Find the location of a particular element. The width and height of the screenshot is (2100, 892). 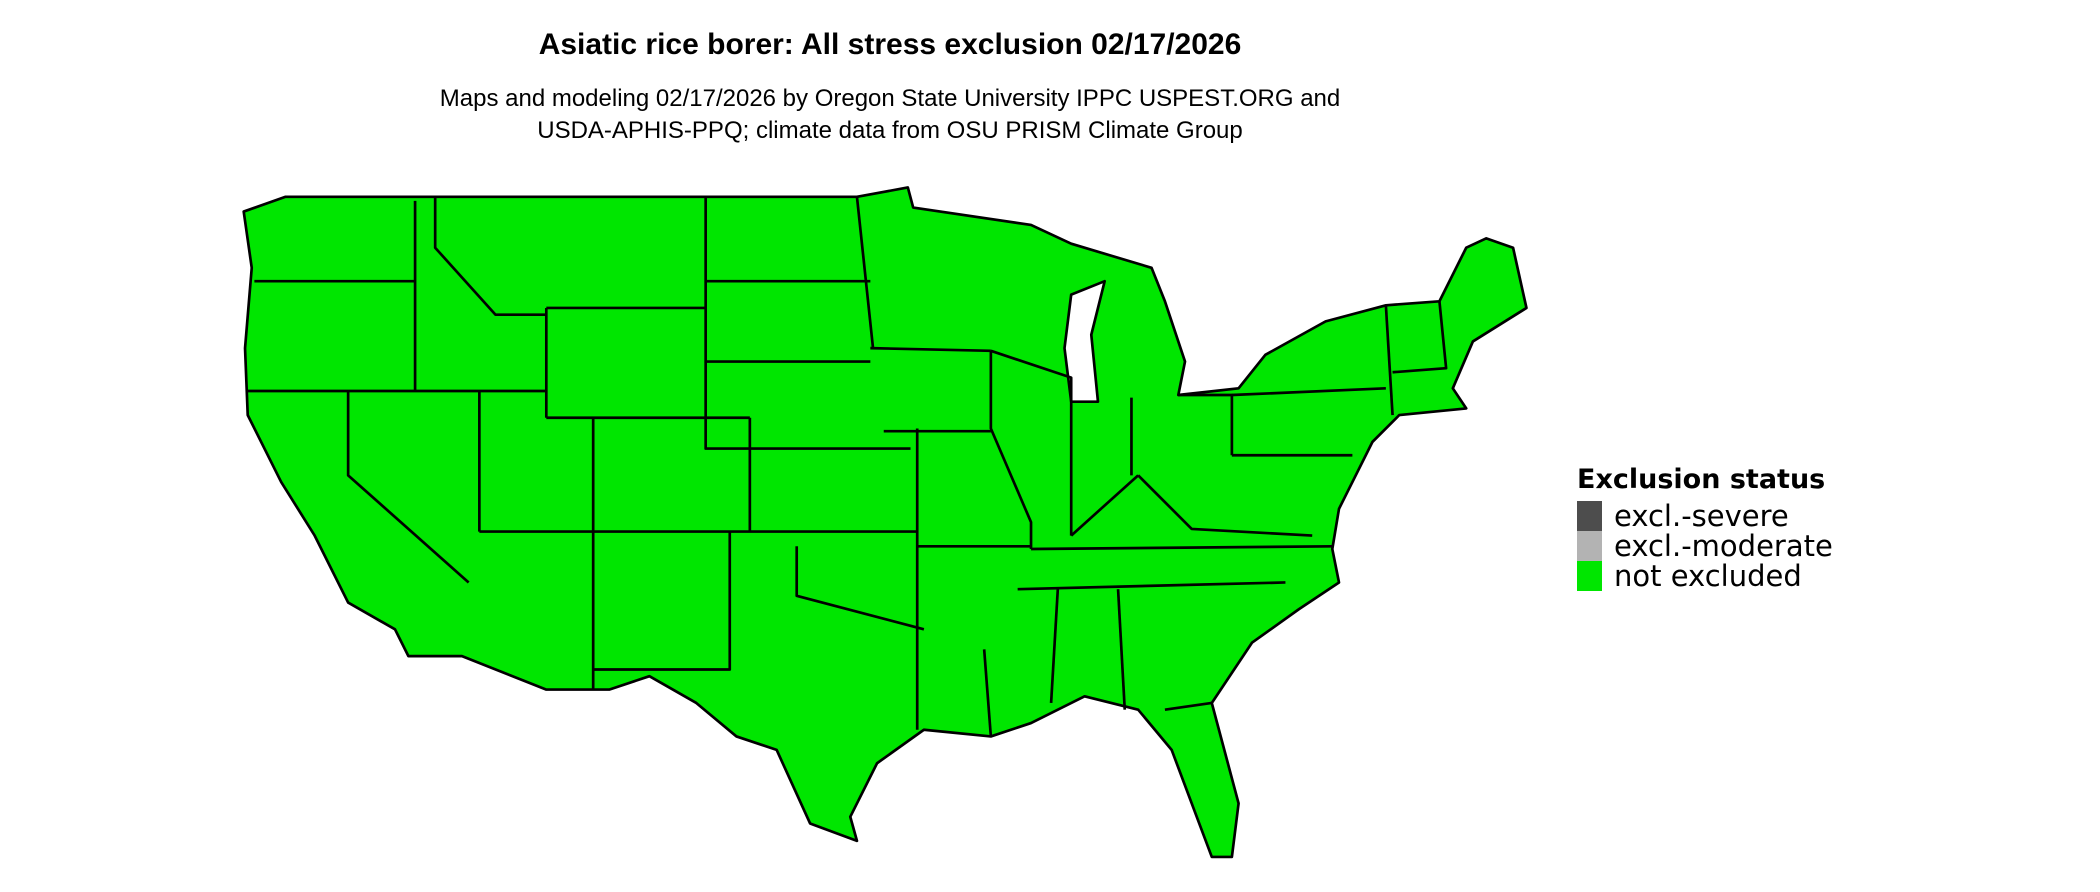

legend-item-severe: excl.-severe is located at coordinates (1705, 516).